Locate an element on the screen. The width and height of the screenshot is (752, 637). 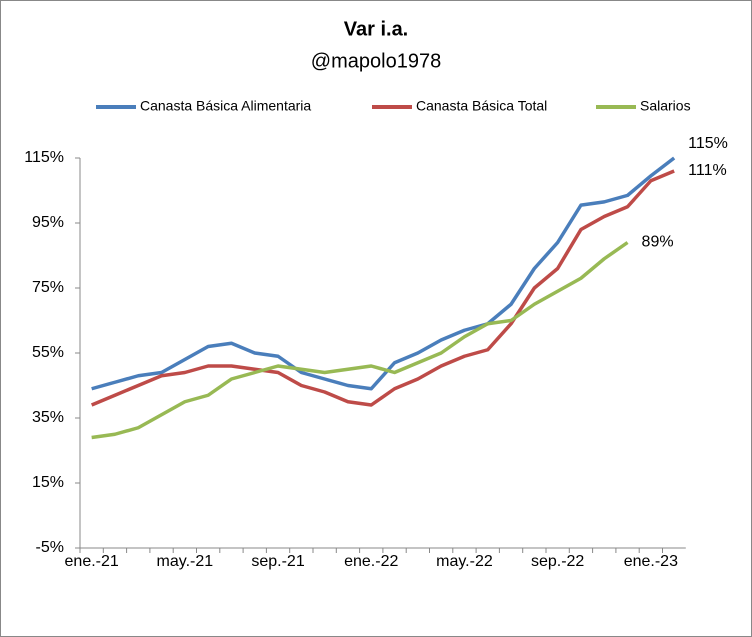
x-tick-label: sep.-22 is located at coordinates (557, 561).